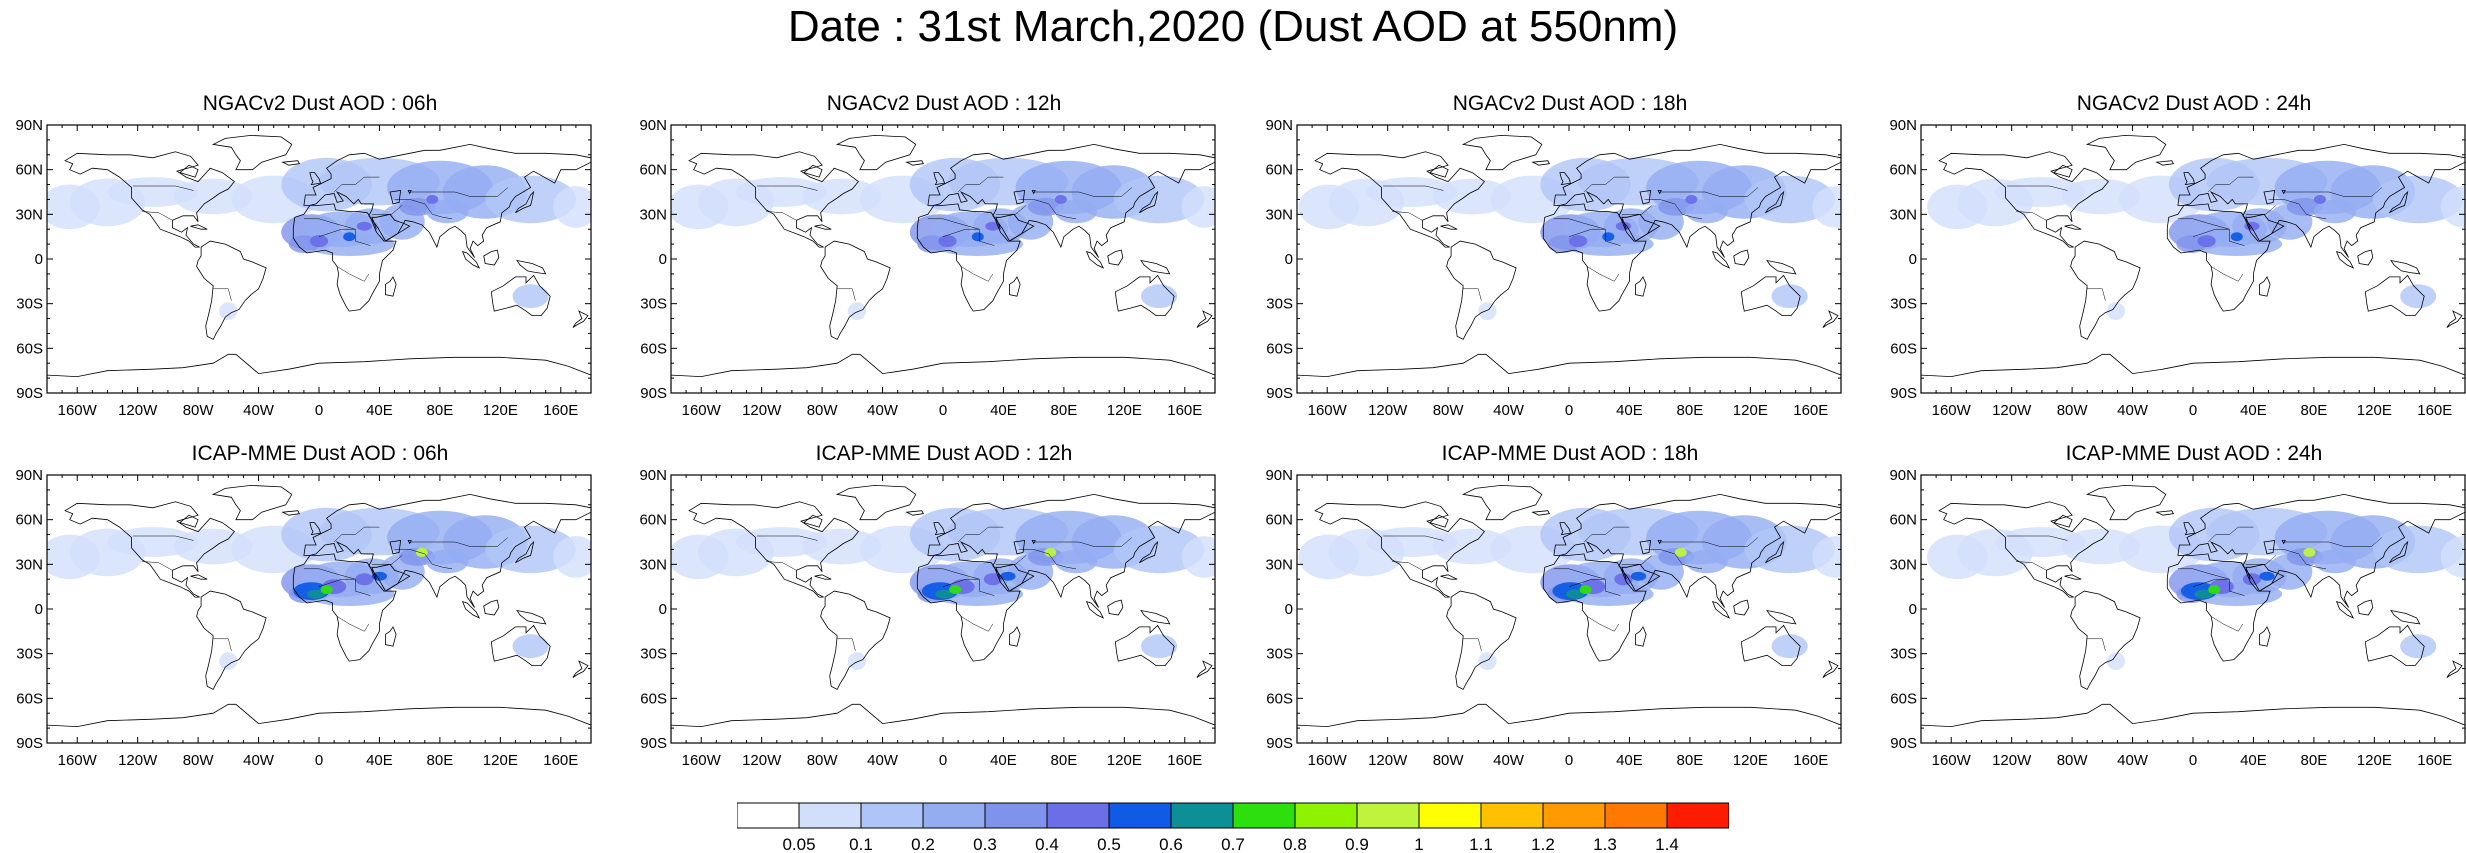 The width and height of the screenshot is (2466, 853). I want to click on lon-tick-label: 160E, so click(1184, 760).